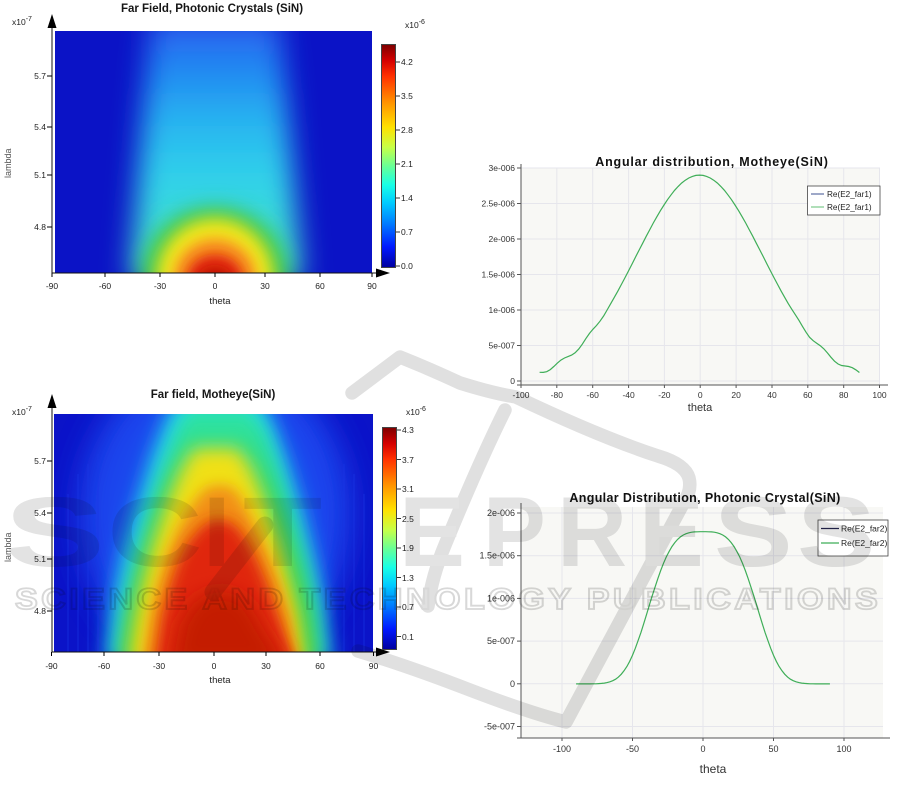 The width and height of the screenshot is (901, 785). Describe the element at coordinates (502, 168) in the screenshot. I see `svg-text: 3e-006` at that location.